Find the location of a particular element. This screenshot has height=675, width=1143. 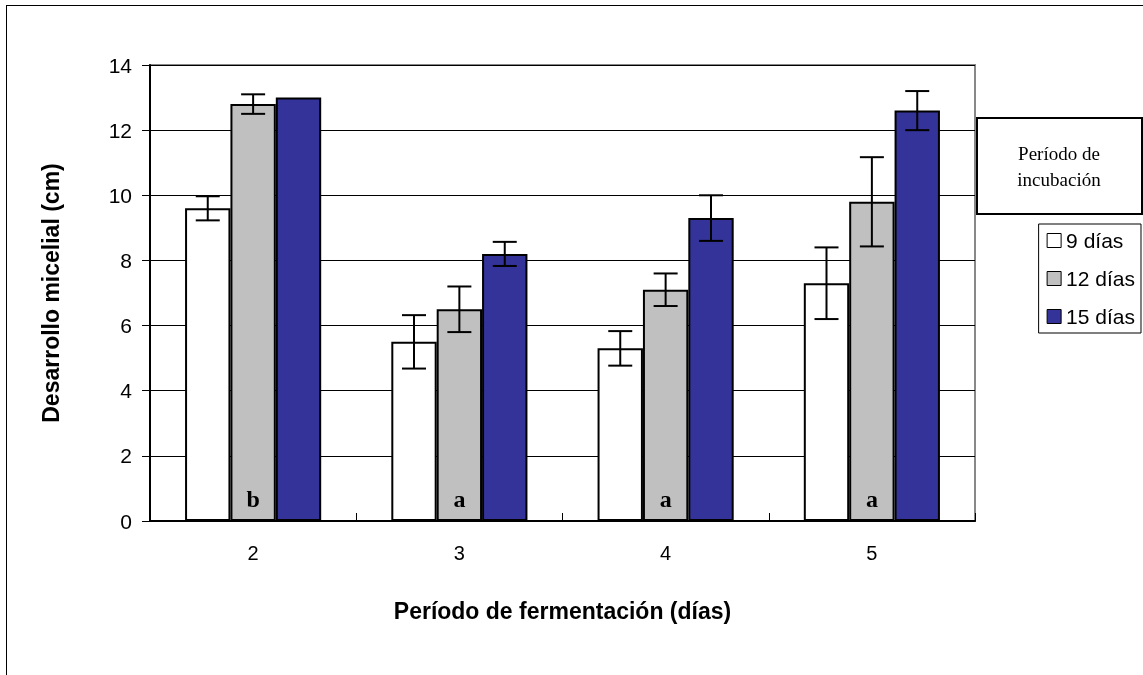

y-tick-label: 14 is located at coordinates (120, 65).